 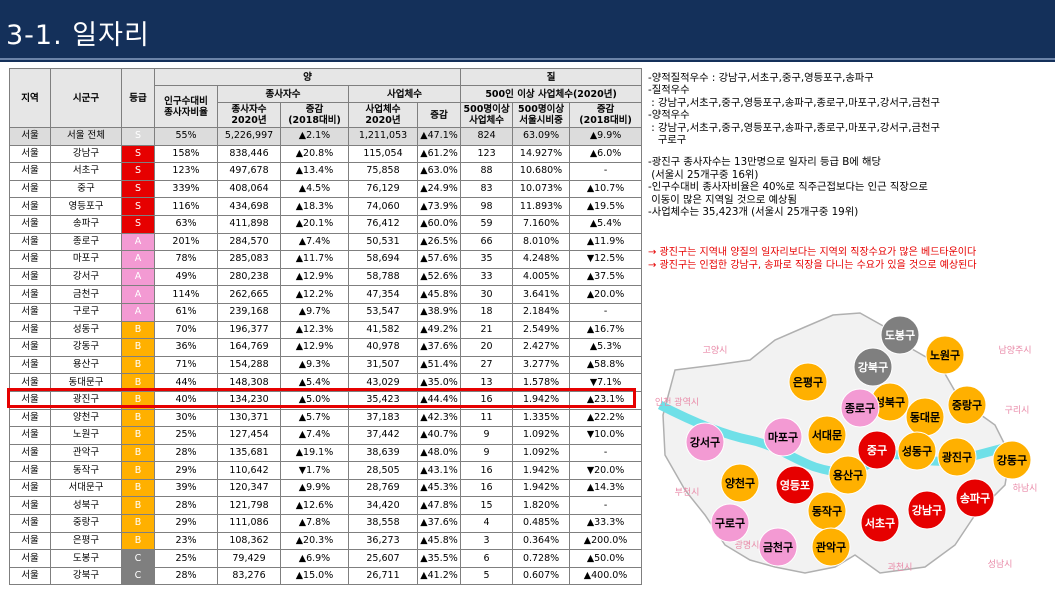 What do you see at coordinates (541, 470) in the screenshot?
I see `cell-share: 1.942%` at bounding box center [541, 470].